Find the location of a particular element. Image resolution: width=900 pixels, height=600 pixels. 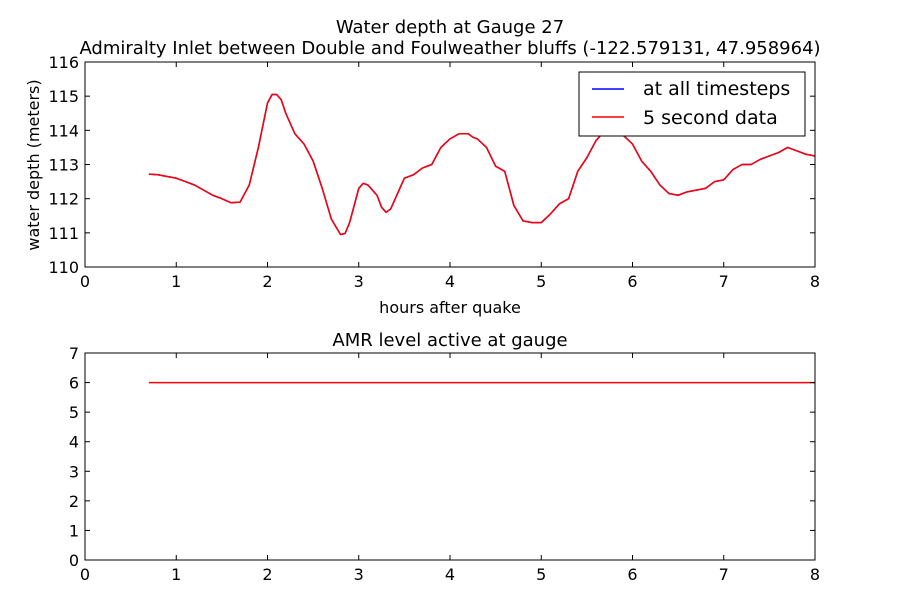

y-tick-label: 115 is located at coordinates (63, 96).